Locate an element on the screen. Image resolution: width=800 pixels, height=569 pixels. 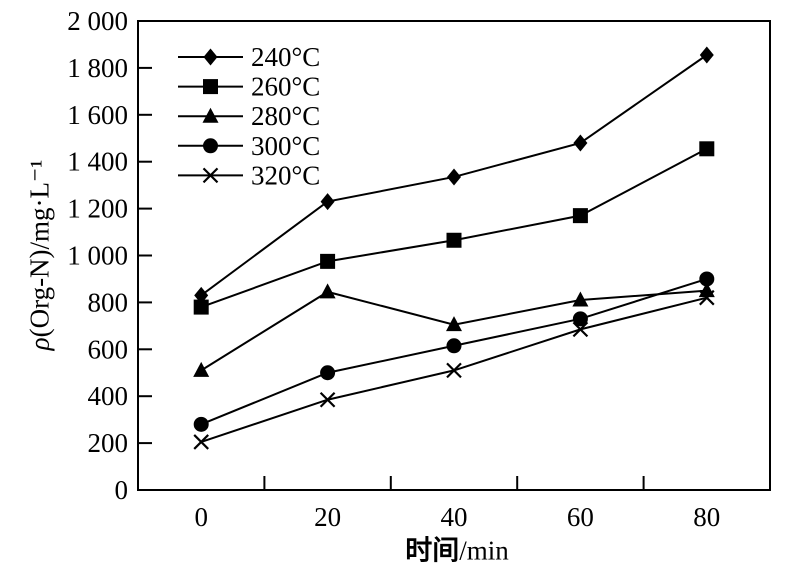
x-tick-label: 60 is located at coordinates (580, 517).